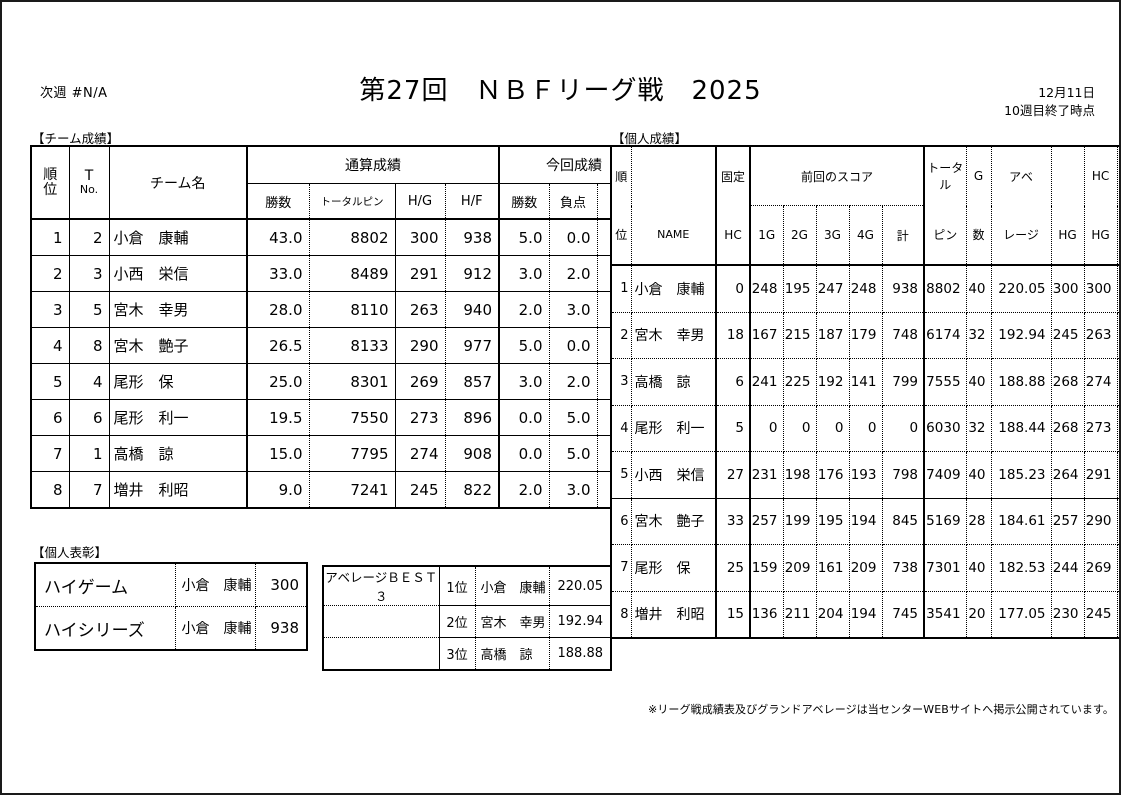 The width and height of the screenshot is (1121, 795). What do you see at coordinates (1118, 568) in the screenshot?
I see `indiv-cell-hf: 757` at bounding box center [1118, 568].